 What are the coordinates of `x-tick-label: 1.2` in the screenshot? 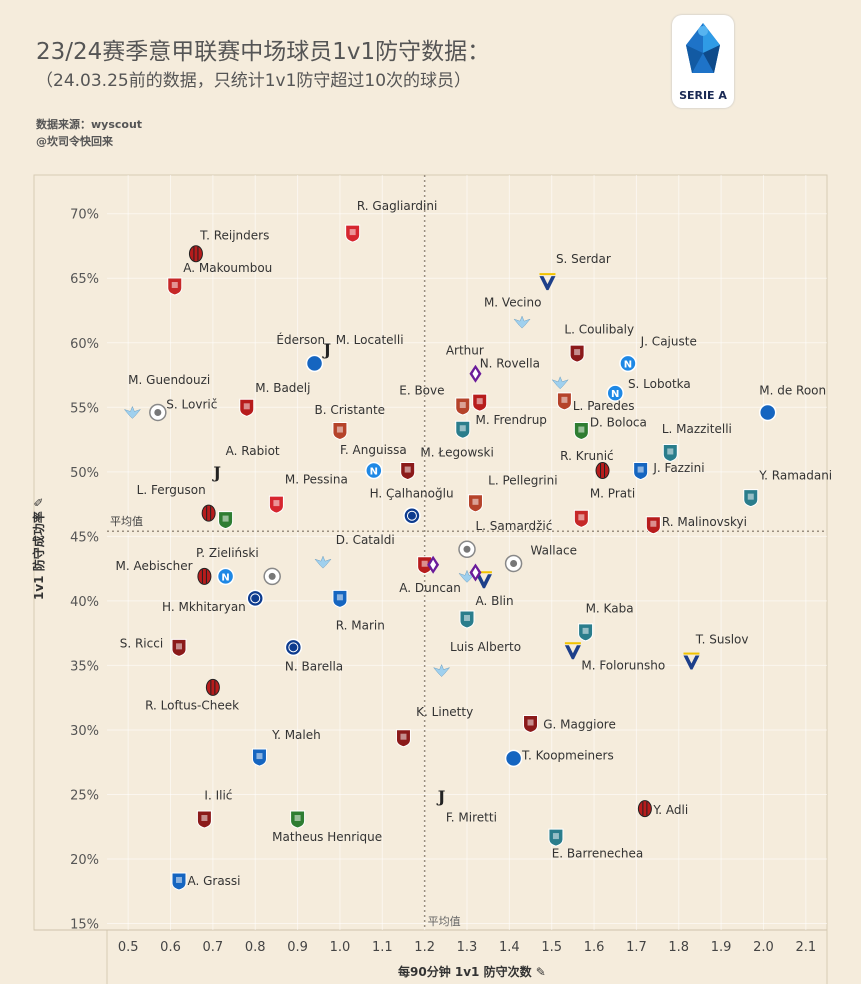 It's located at (424, 947).